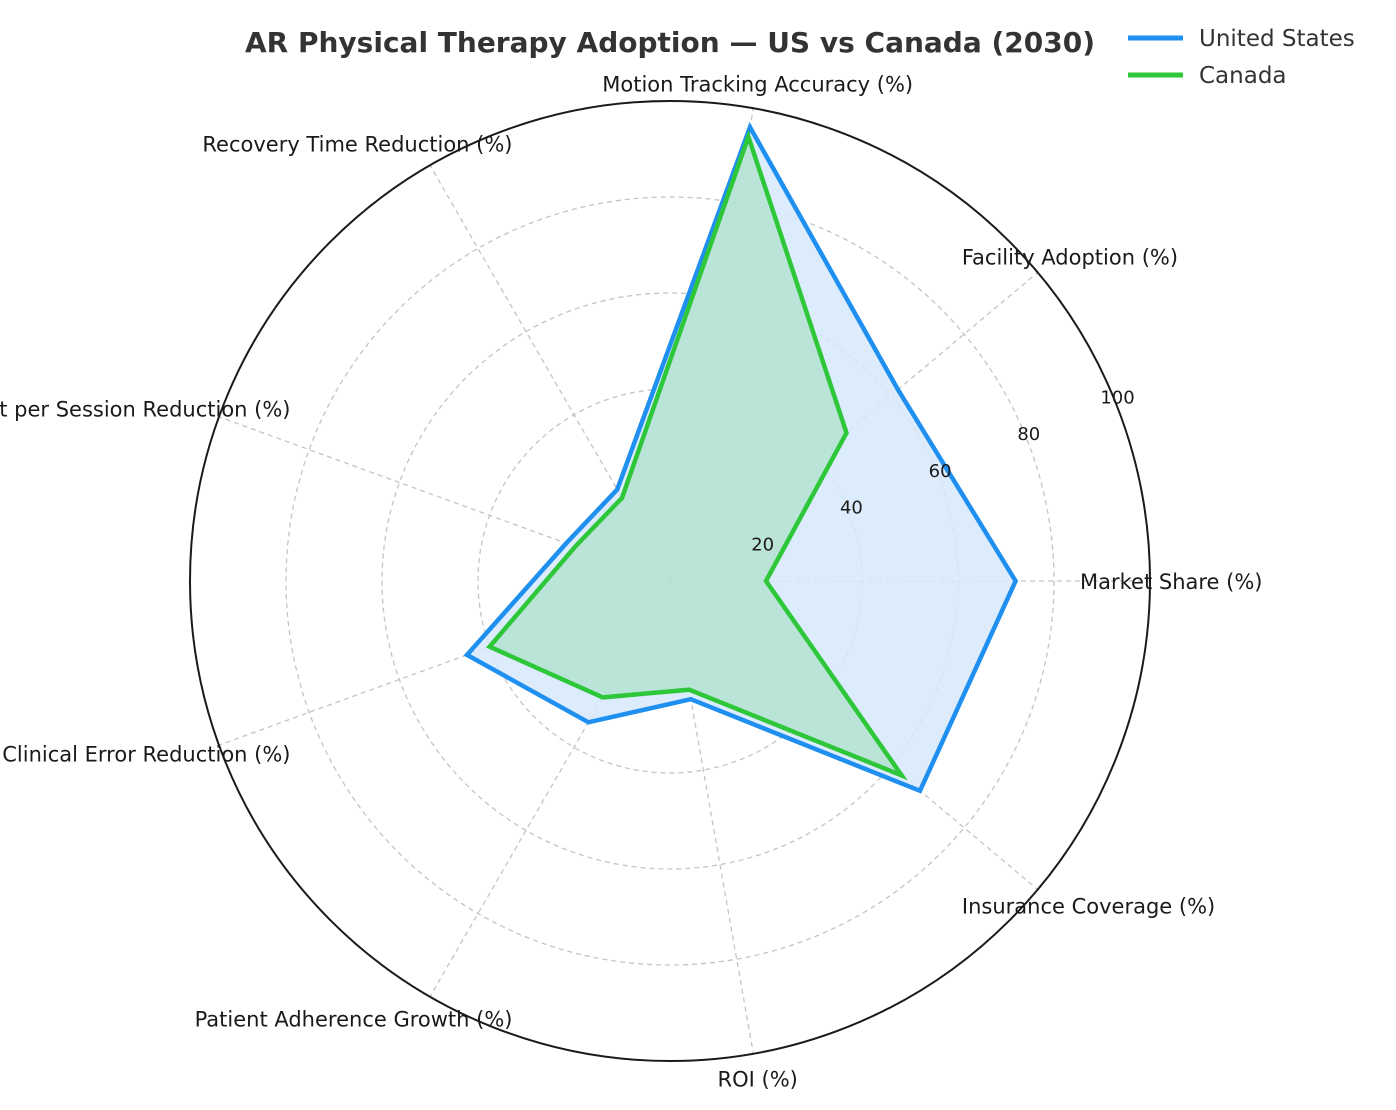 The height and width of the screenshot is (1110, 1396). I want to click on radial-tick-labels: 20 40 60 80 100, so click(942, 471).